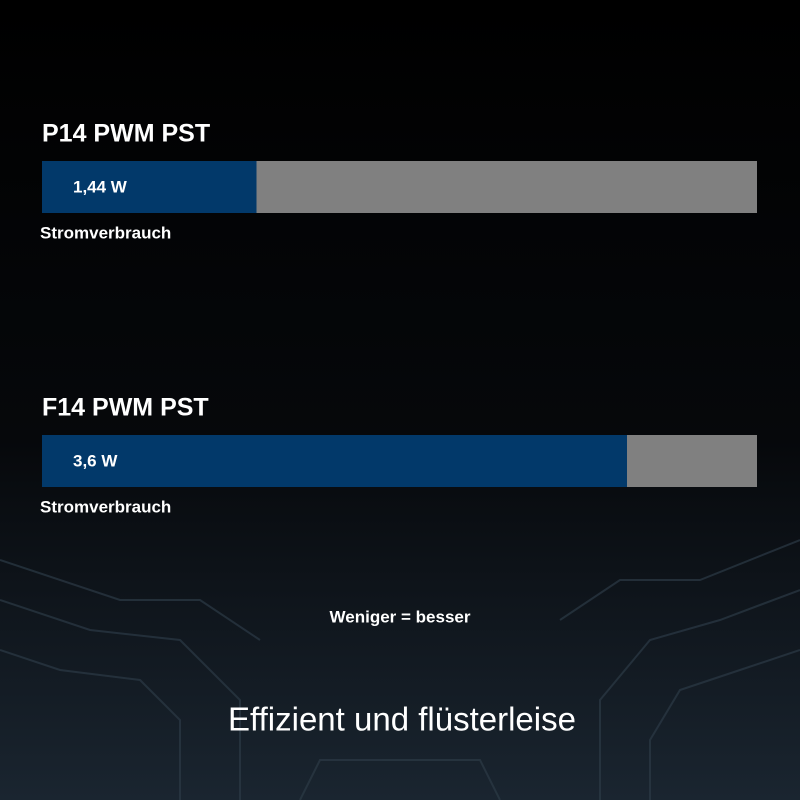 Image resolution: width=800 pixels, height=800 pixels. I want to click on note: Weniger = besser, so click(400, 616).